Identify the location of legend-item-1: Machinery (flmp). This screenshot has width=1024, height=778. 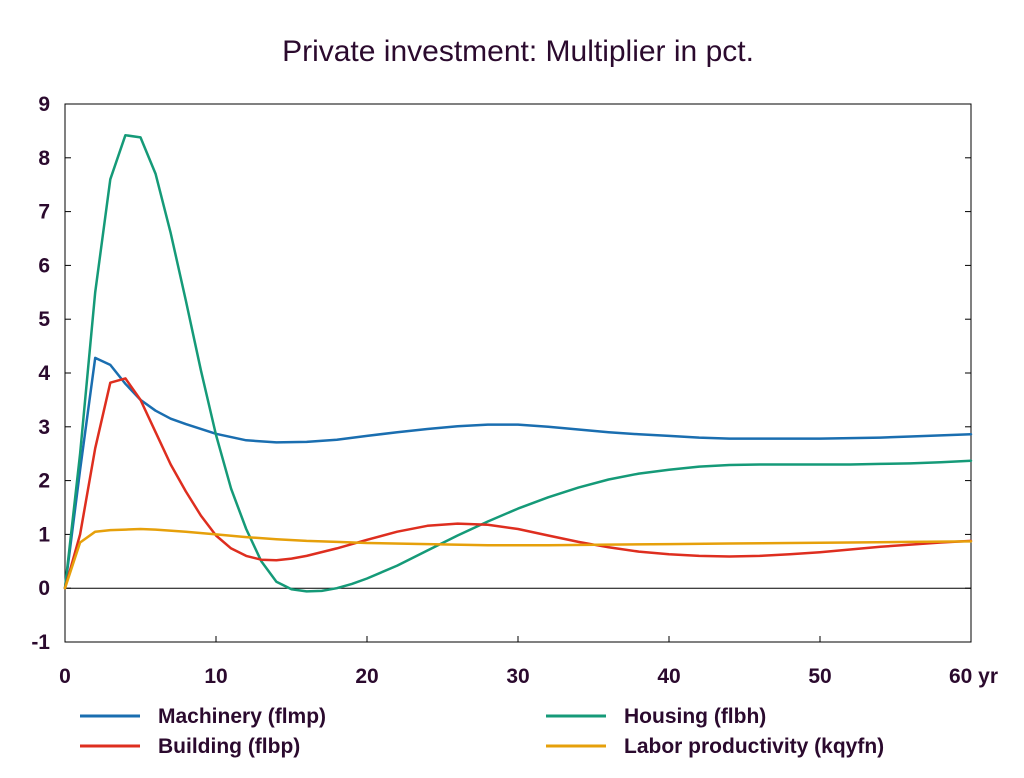
(203, 716).